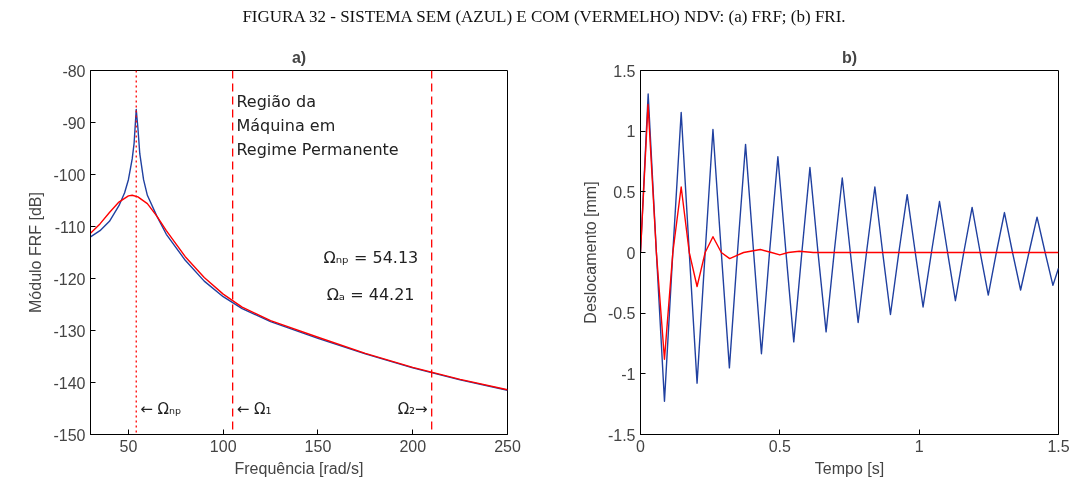  What do you see at coordinates (299, 57) in the screenshot?
I see `chart-title: a)` at bounding box center [299, 57].